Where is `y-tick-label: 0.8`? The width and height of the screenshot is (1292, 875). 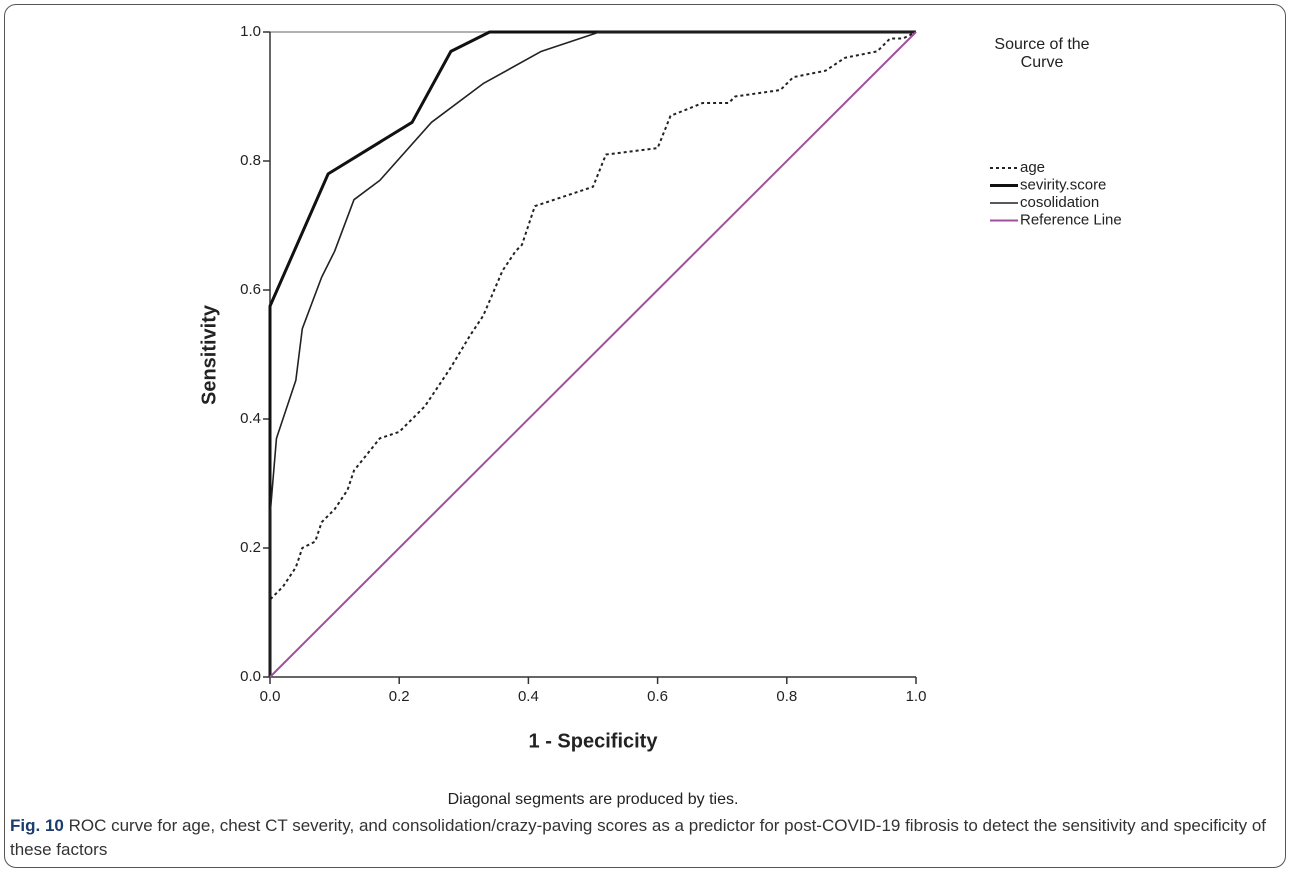
y-tick-label: 0.8 is located at coordinates (250, 160).